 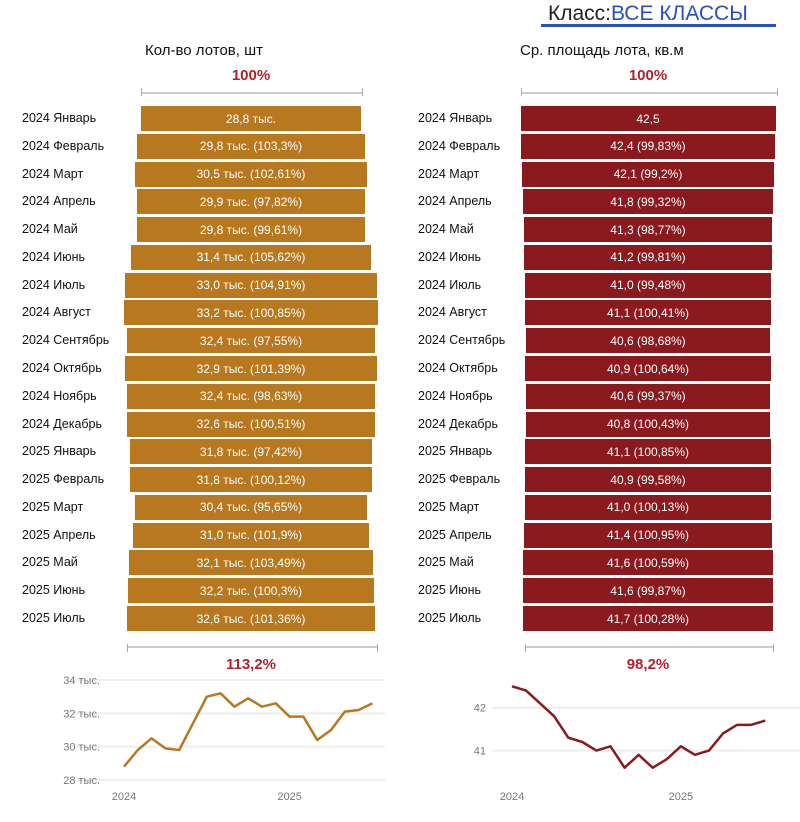 I want to click on bar: 42,1 (99,2%), so click(x=648, y=174).